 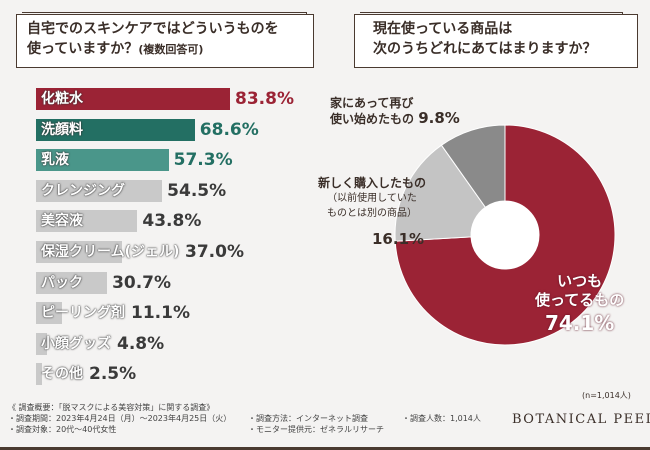 I want to click on right-title-line1: 現在使っている商品は, so click(x=443, y=29).